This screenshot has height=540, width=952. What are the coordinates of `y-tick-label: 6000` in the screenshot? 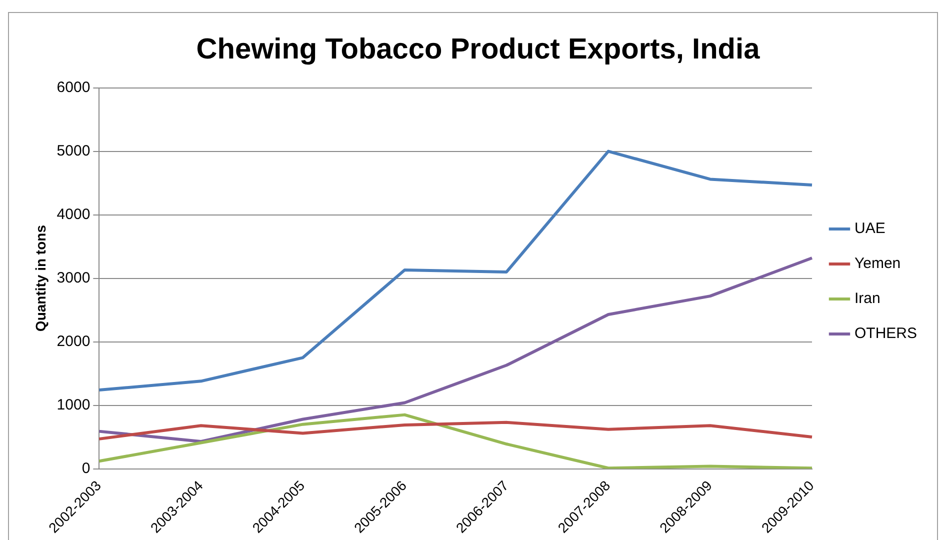 It's located at (73, 87).